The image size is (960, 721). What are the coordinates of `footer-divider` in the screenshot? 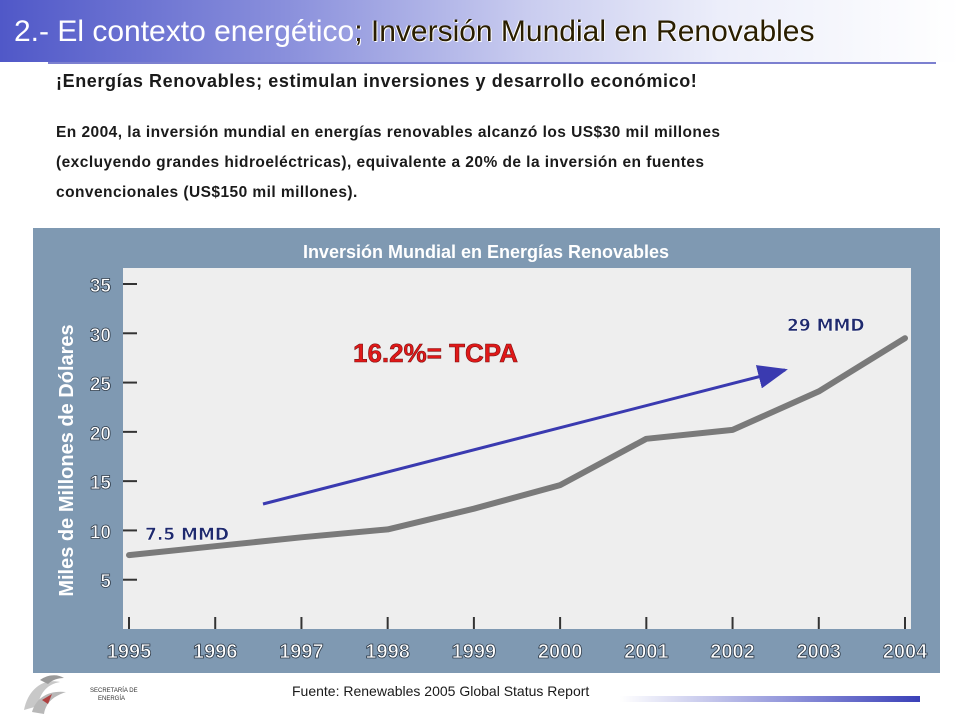 It's located at (770, 699).